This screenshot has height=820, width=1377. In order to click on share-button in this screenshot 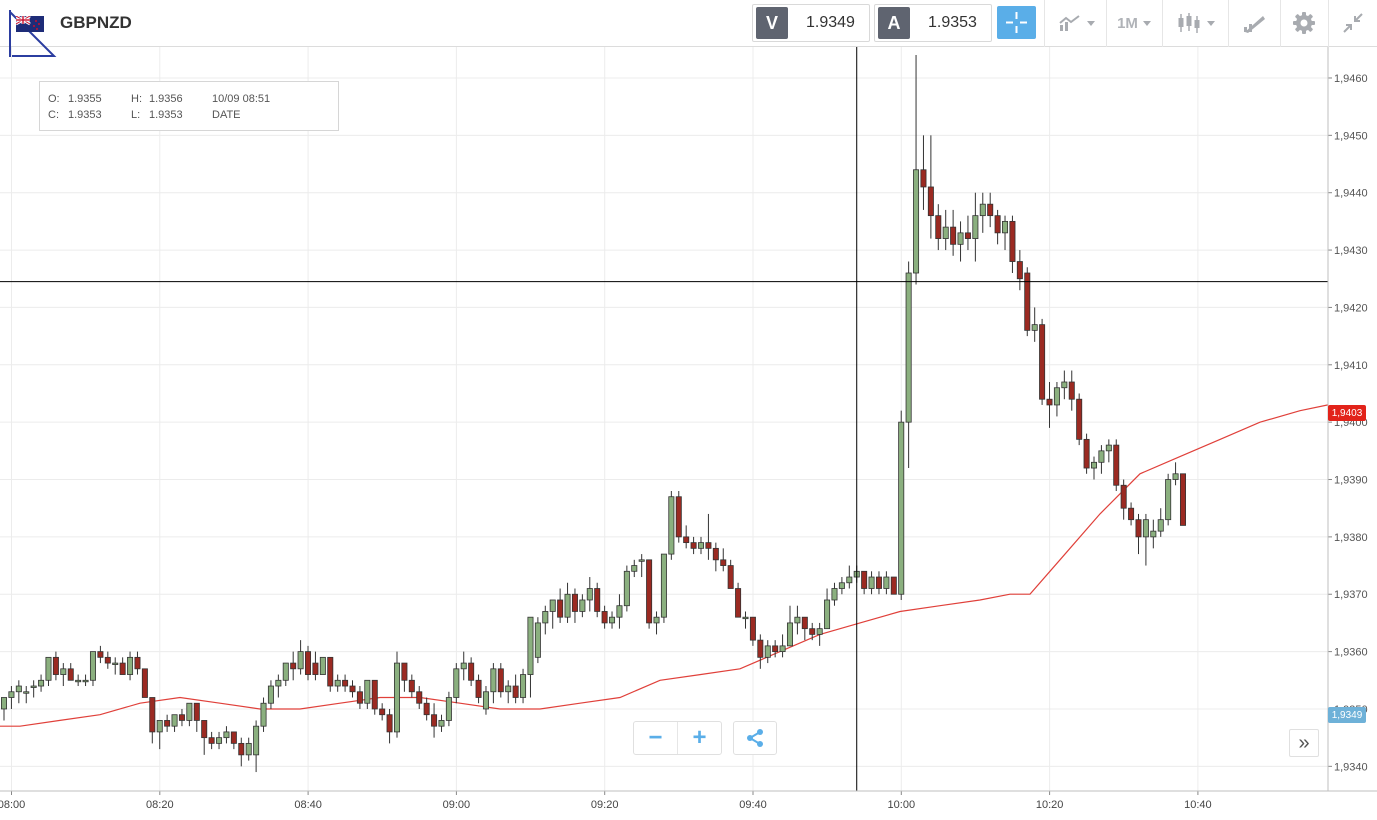, I will do `click(755, 738)`.